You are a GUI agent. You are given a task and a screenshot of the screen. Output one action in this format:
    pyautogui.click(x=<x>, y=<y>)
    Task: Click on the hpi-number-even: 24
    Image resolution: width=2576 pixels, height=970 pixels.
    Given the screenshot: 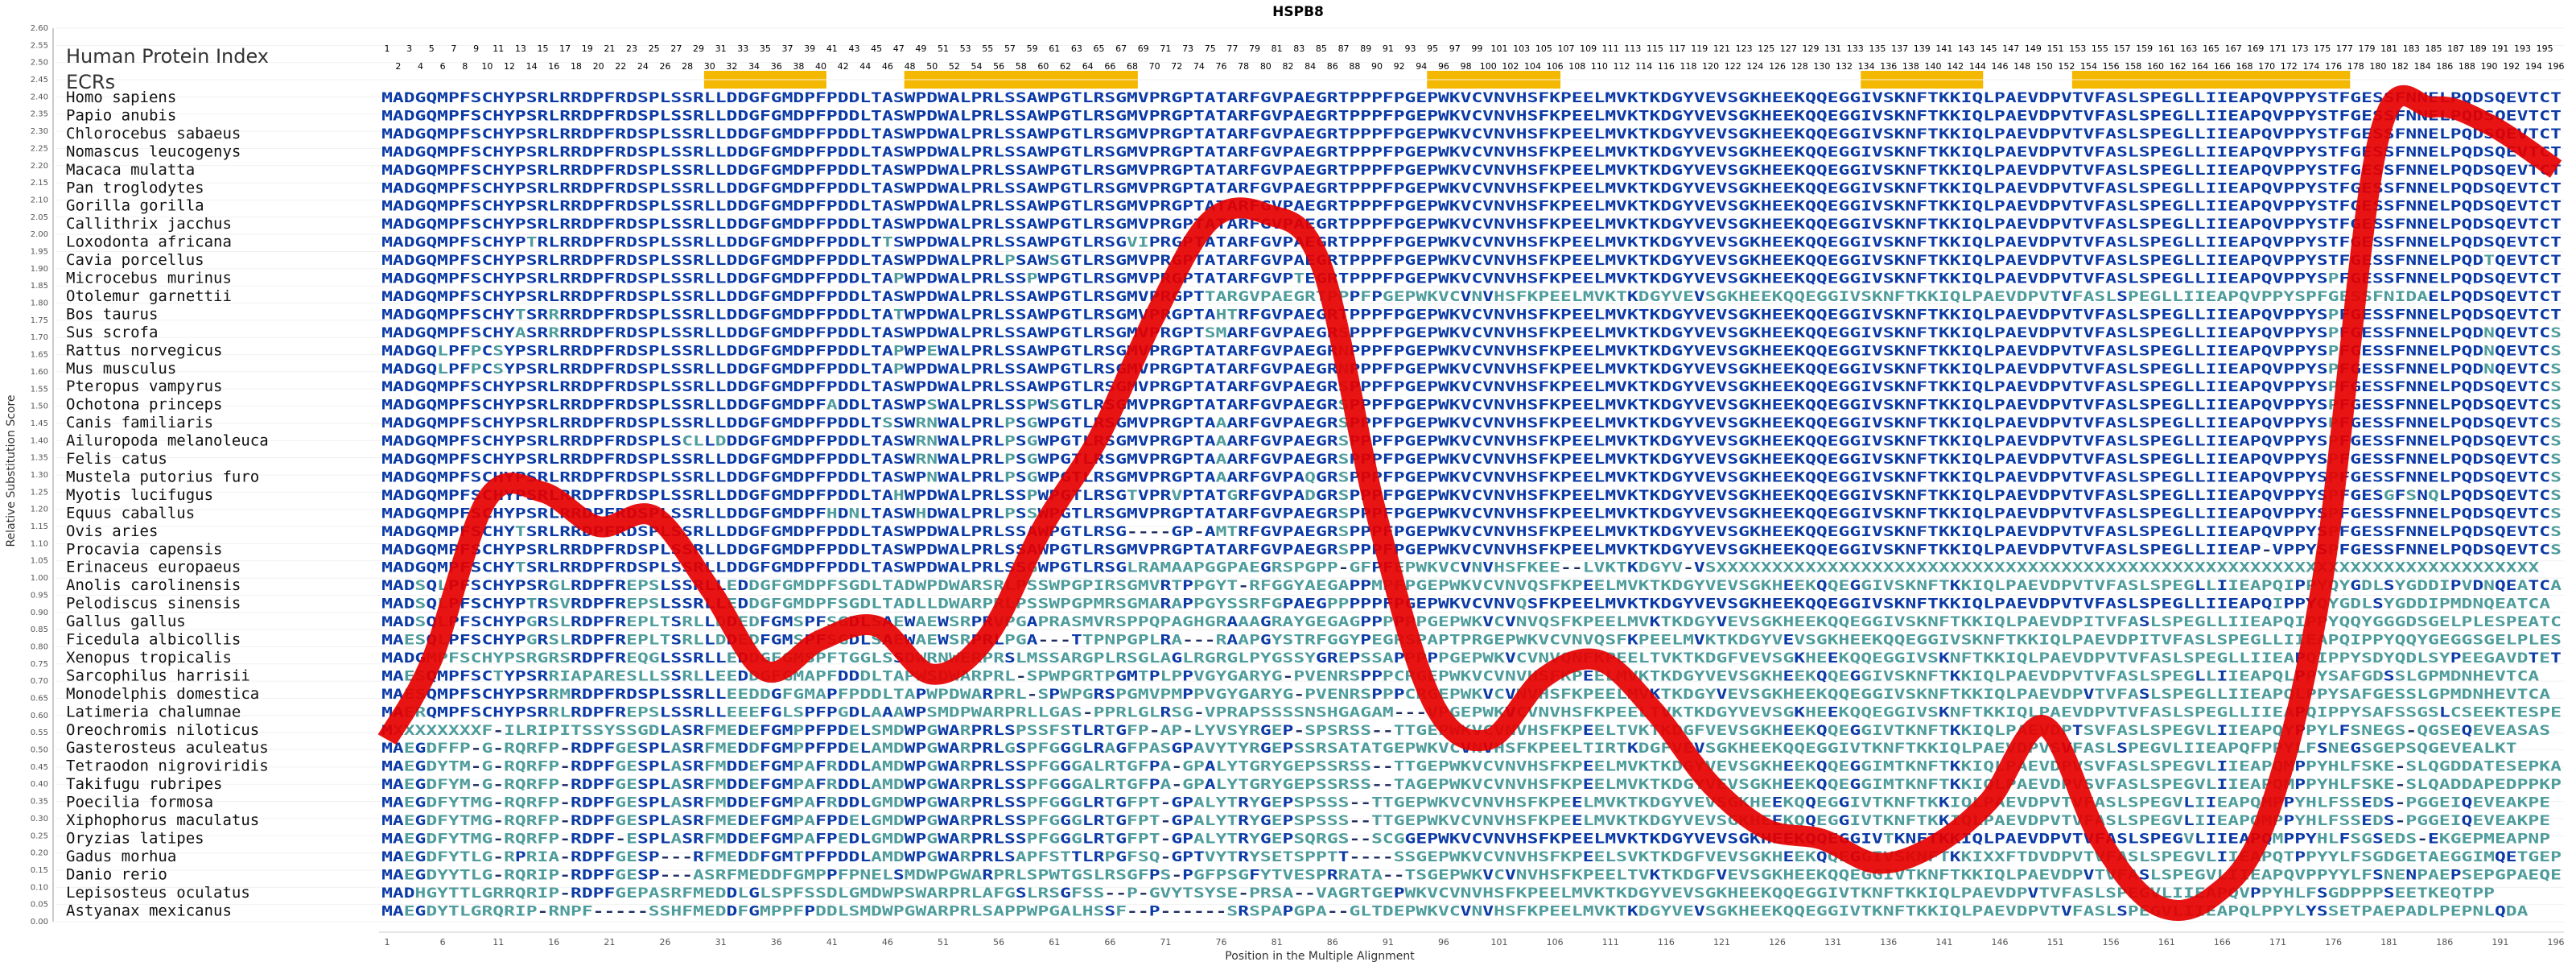 What is the action you would take?
    pyautogui.click(x=643, y=66)
    